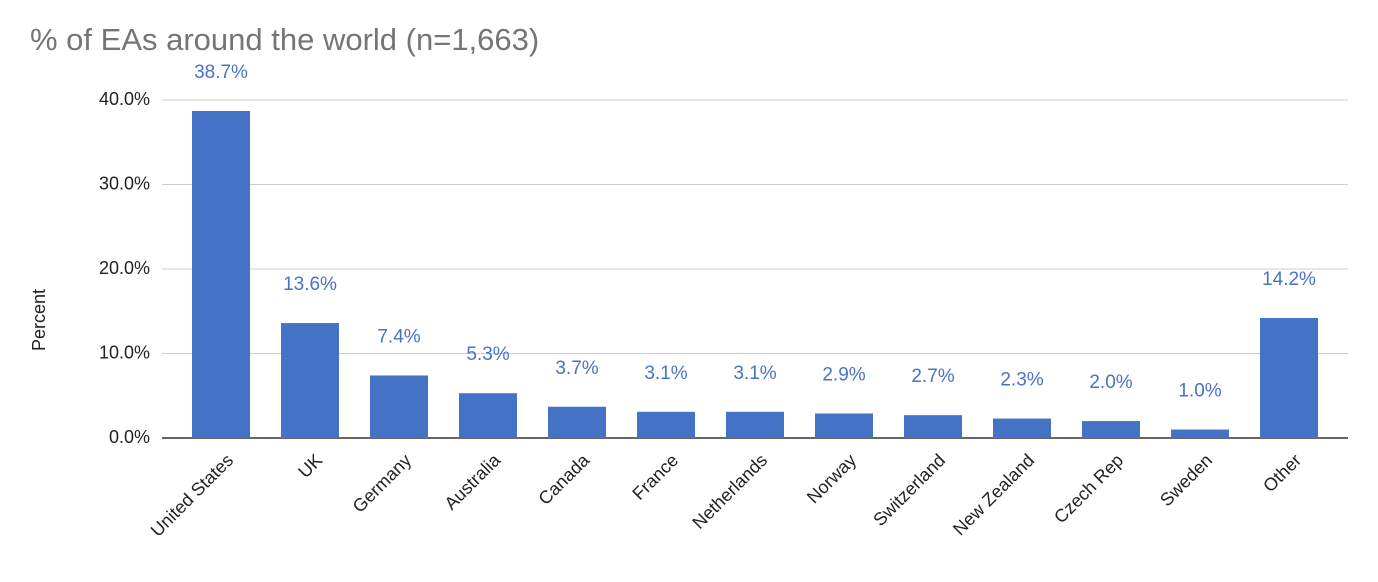 The height and width of the screenshot is (582, 1378). Describe the element at coordinates (398, 336) in the screenshot. I see `value-label: 7.4%` at that location.